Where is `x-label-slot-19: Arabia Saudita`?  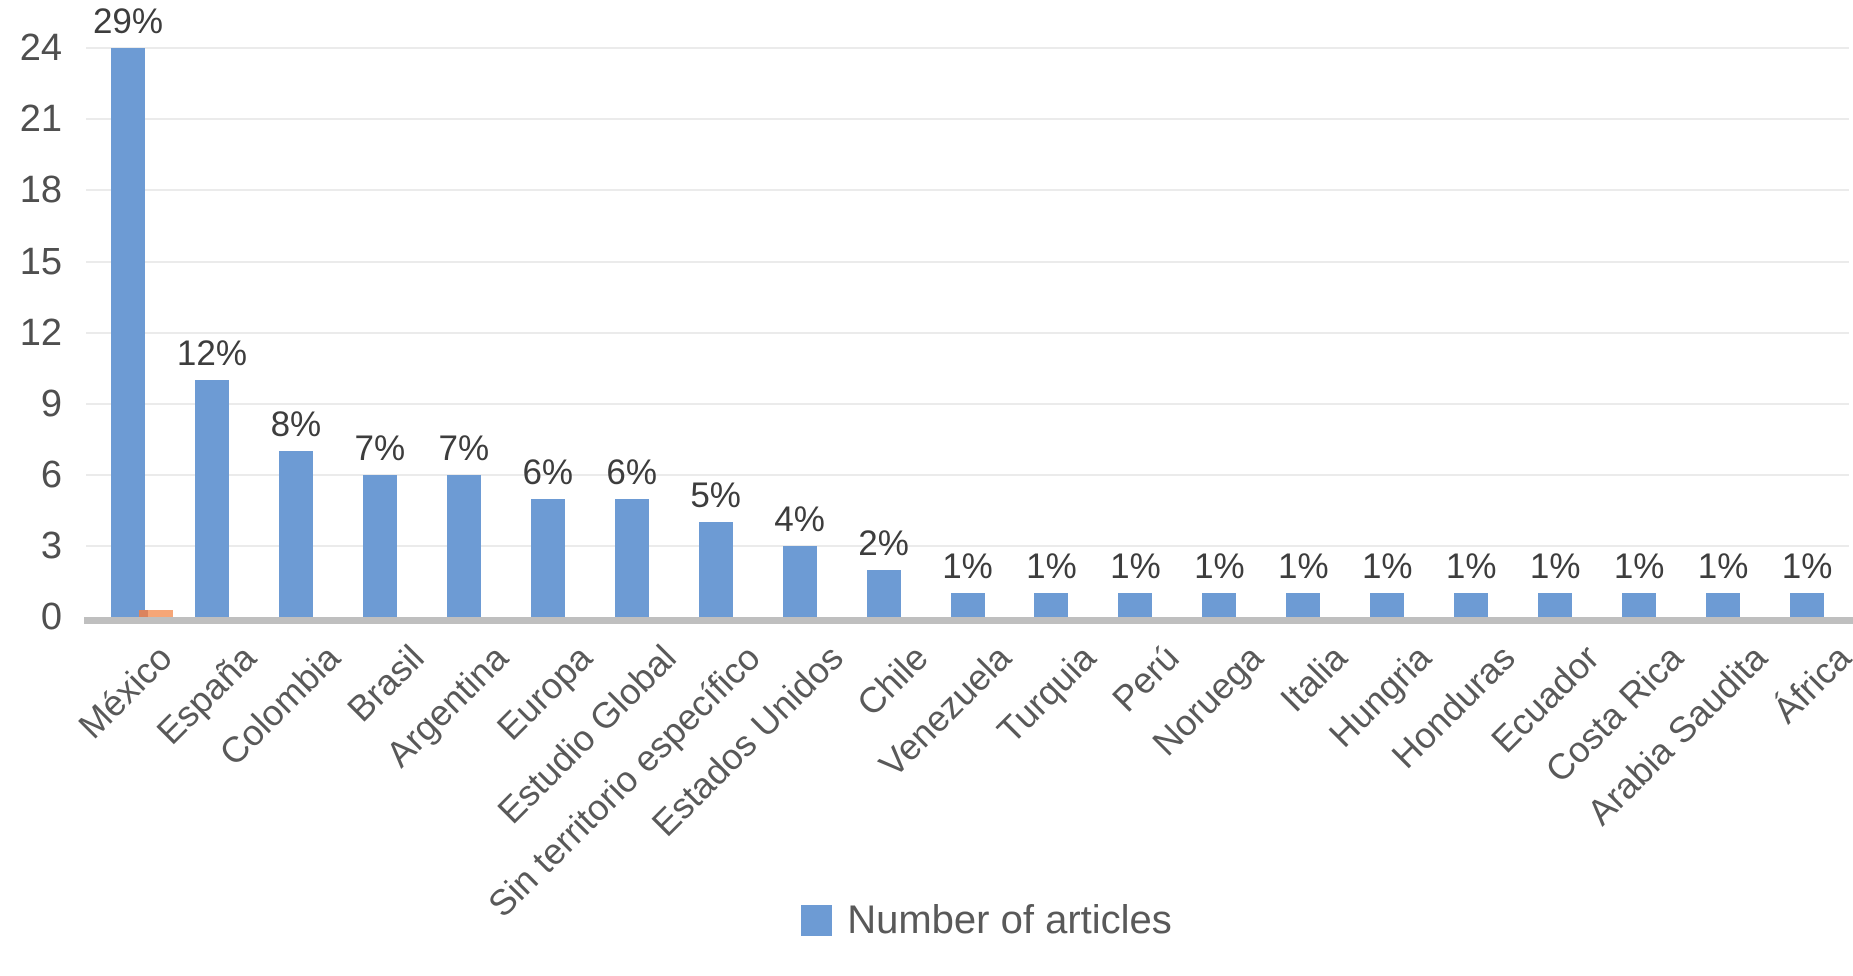
x-label-slot-19: Arabia Saudita is located at coordinates (1677, 761).